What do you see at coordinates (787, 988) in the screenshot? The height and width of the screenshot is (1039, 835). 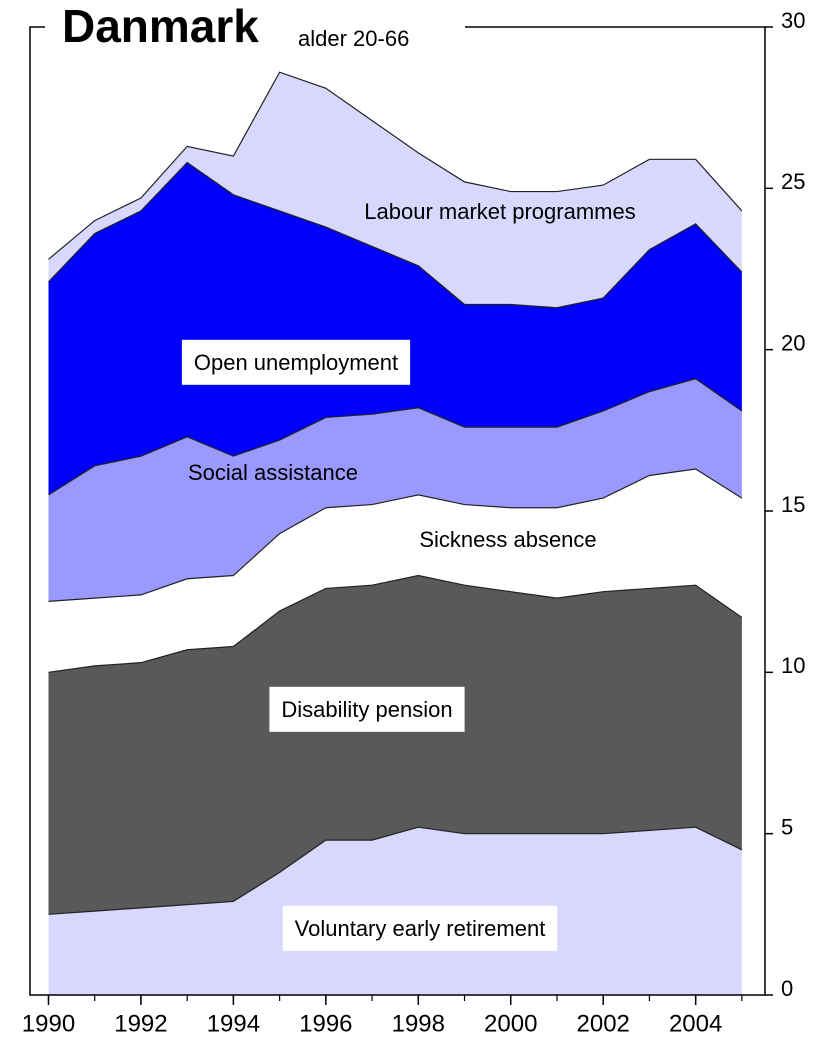 I see `y-tick-label: 0` at bounding box center [787, 988].